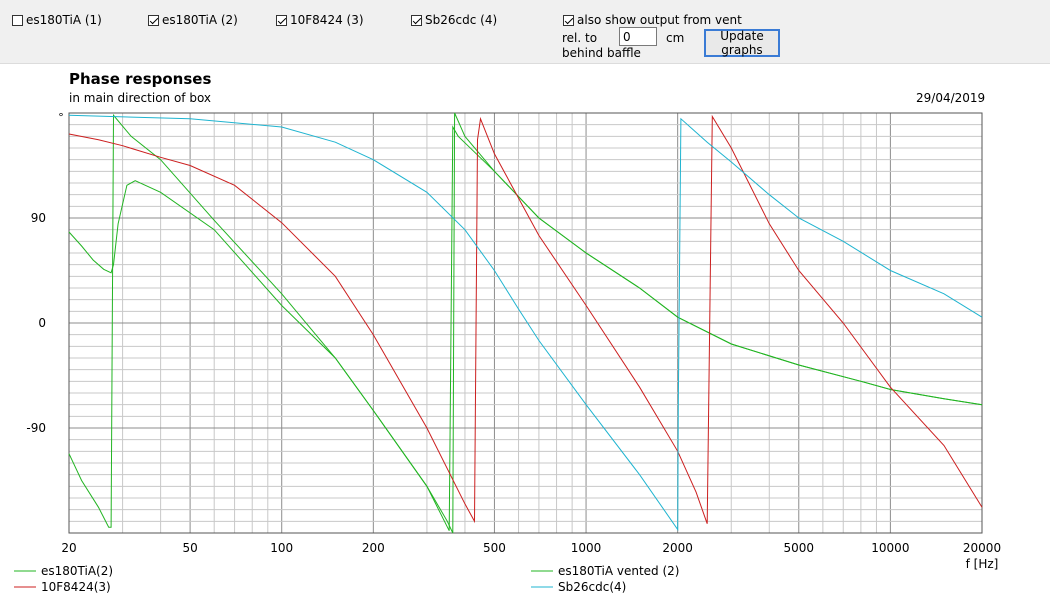 This screenshot has width=1050, height=612. Describe the element at coordinates (76, 587) in the screenshot. I see `legend-label: 10F8424(3)` at that location.